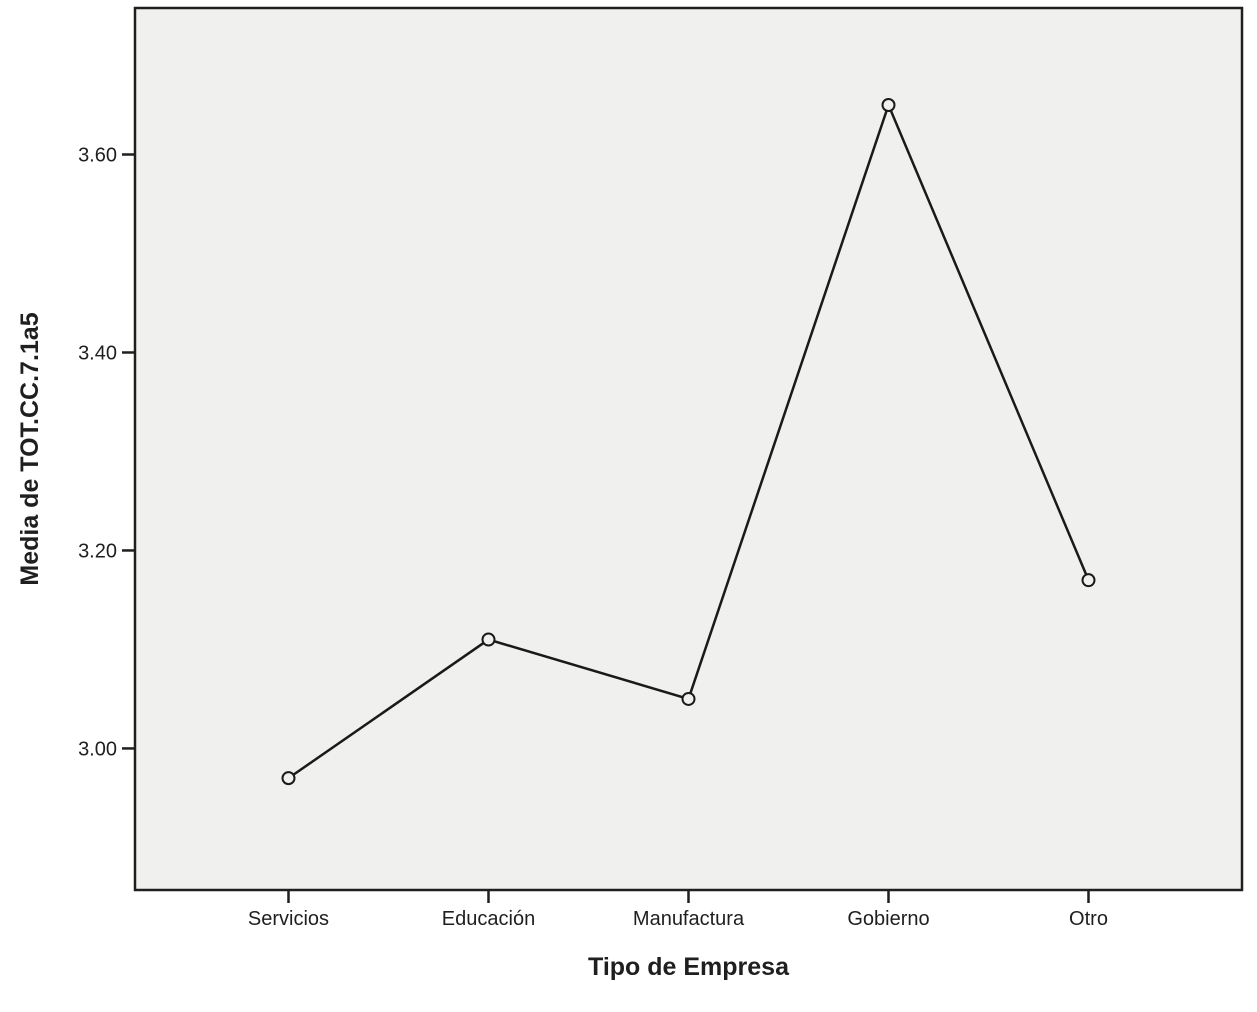  Describe the element at coordinates (288, 919) in the screenshot. I see `x-axis-category-label: Servicios` at that location.